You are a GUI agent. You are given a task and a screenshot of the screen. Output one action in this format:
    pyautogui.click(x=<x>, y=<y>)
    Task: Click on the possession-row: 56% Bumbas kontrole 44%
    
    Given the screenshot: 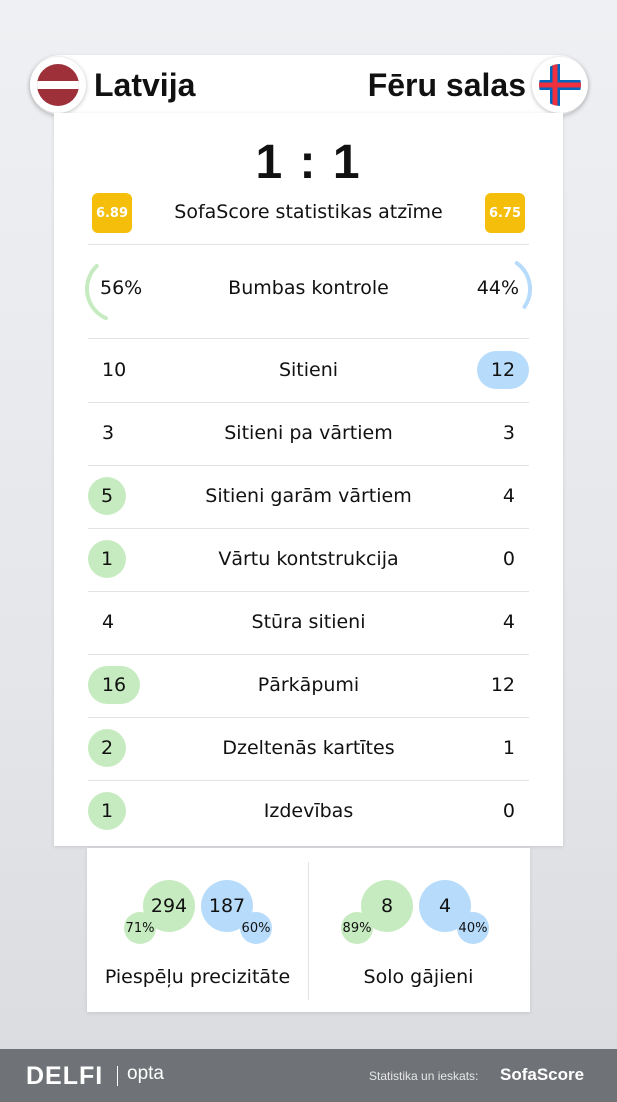 What is the action you would take?
    pyautogui.click(x=308, y=289)
    